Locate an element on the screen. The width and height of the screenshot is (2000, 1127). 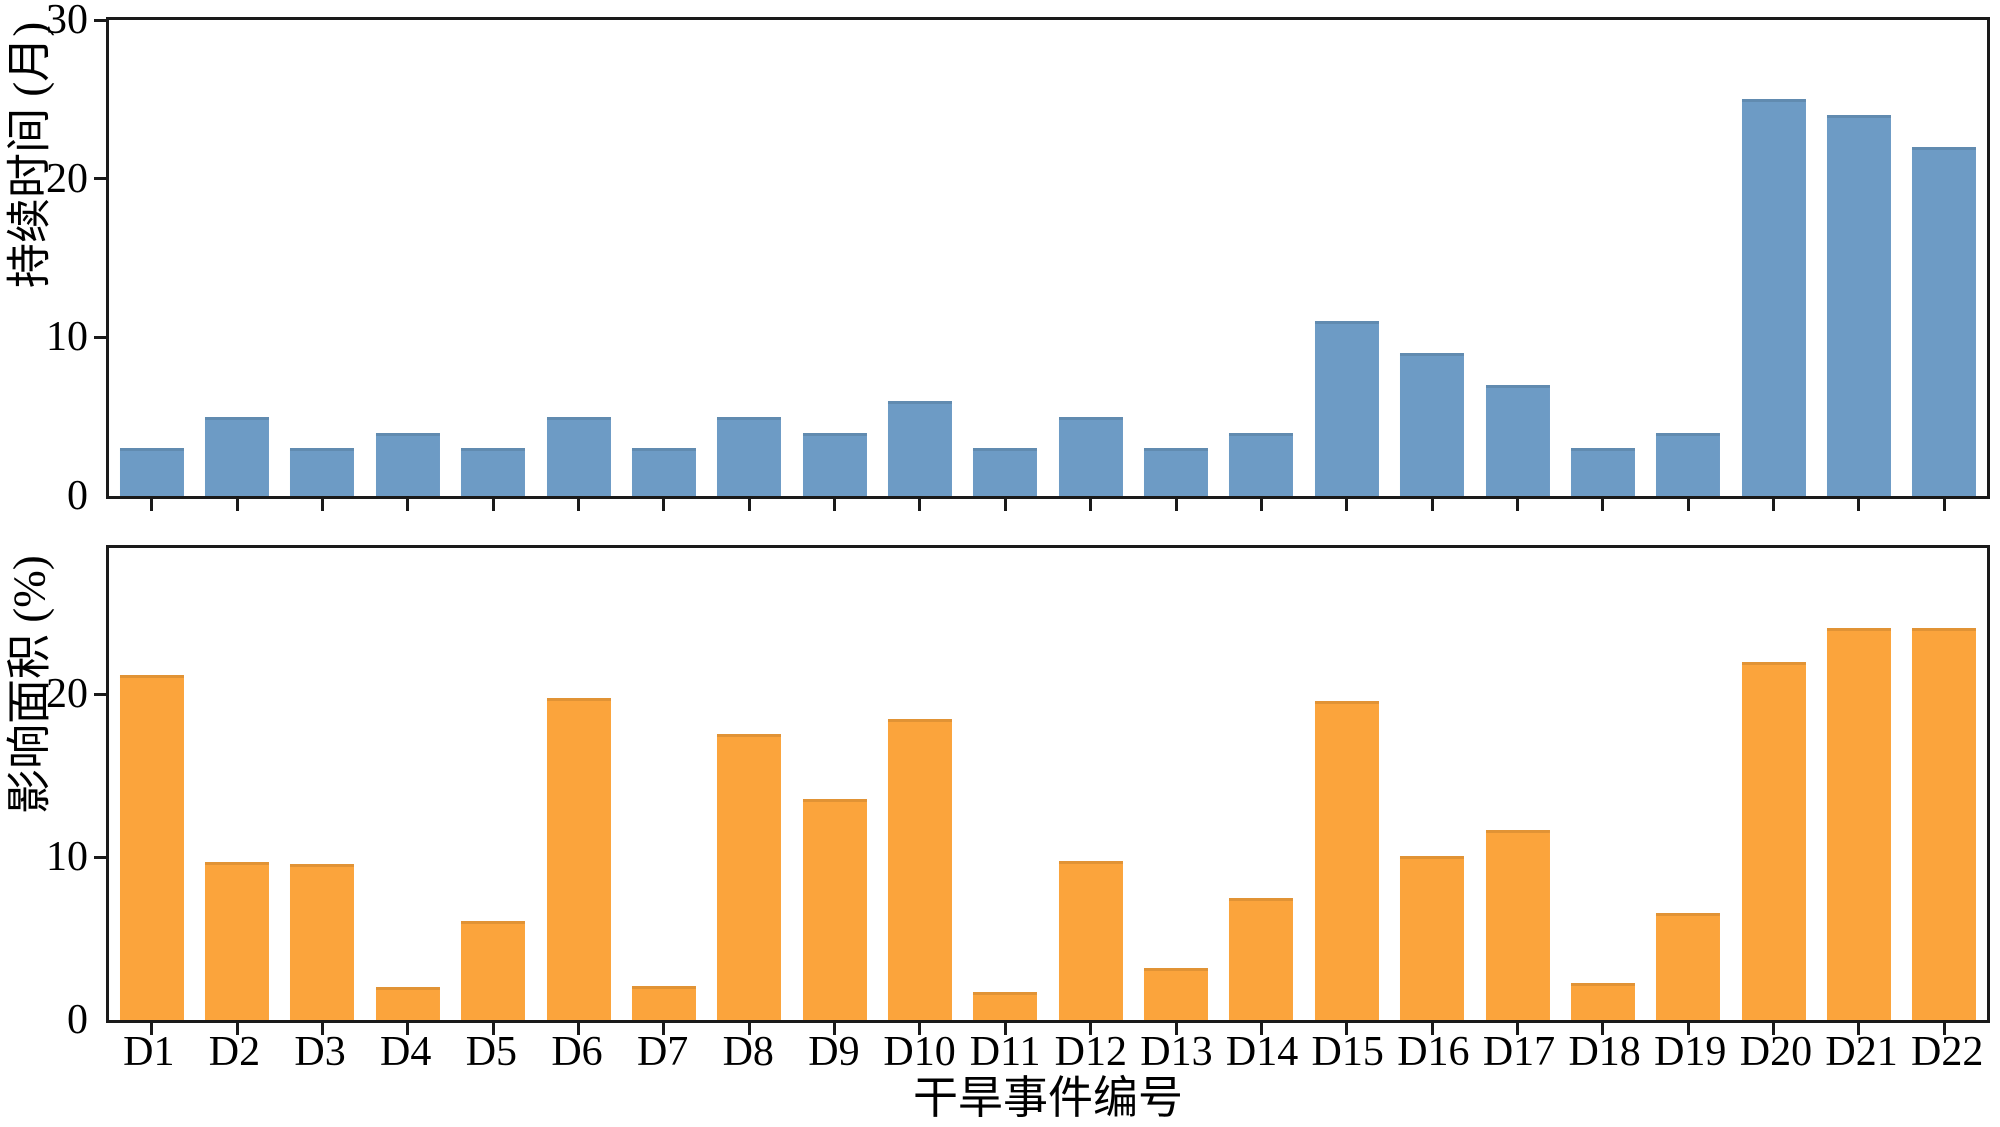
x-tick-label-D14: D14 is located at coordinates (1262, 1052).